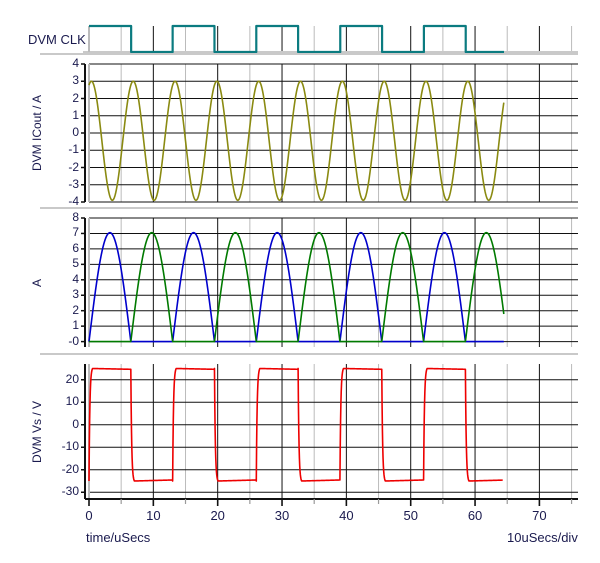 The height and width of the screenshot is (563, 600). What do you see at coordinates (217, 515) in the screenshot?
I see `x-tick-label: 20` at bounding box center [217, 515].